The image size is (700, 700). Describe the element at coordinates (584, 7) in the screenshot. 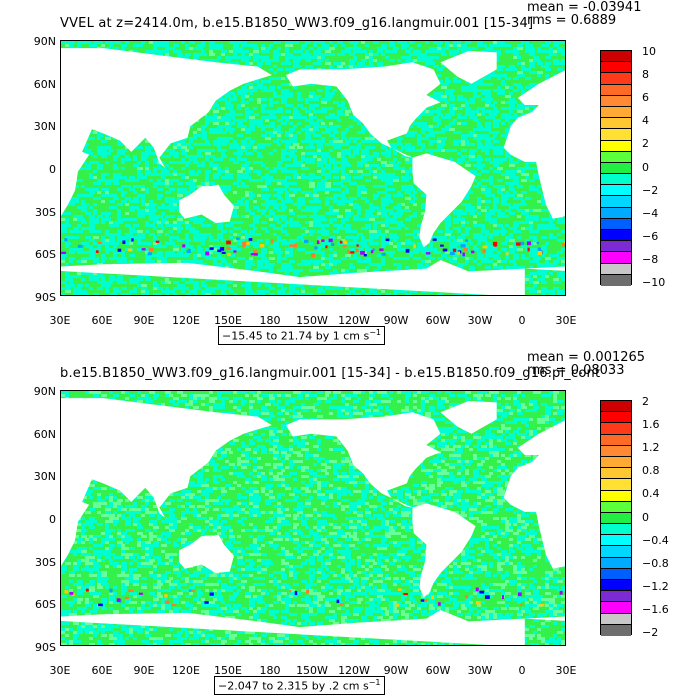

I see `mean-stat: mean = -0.03941` at that location.